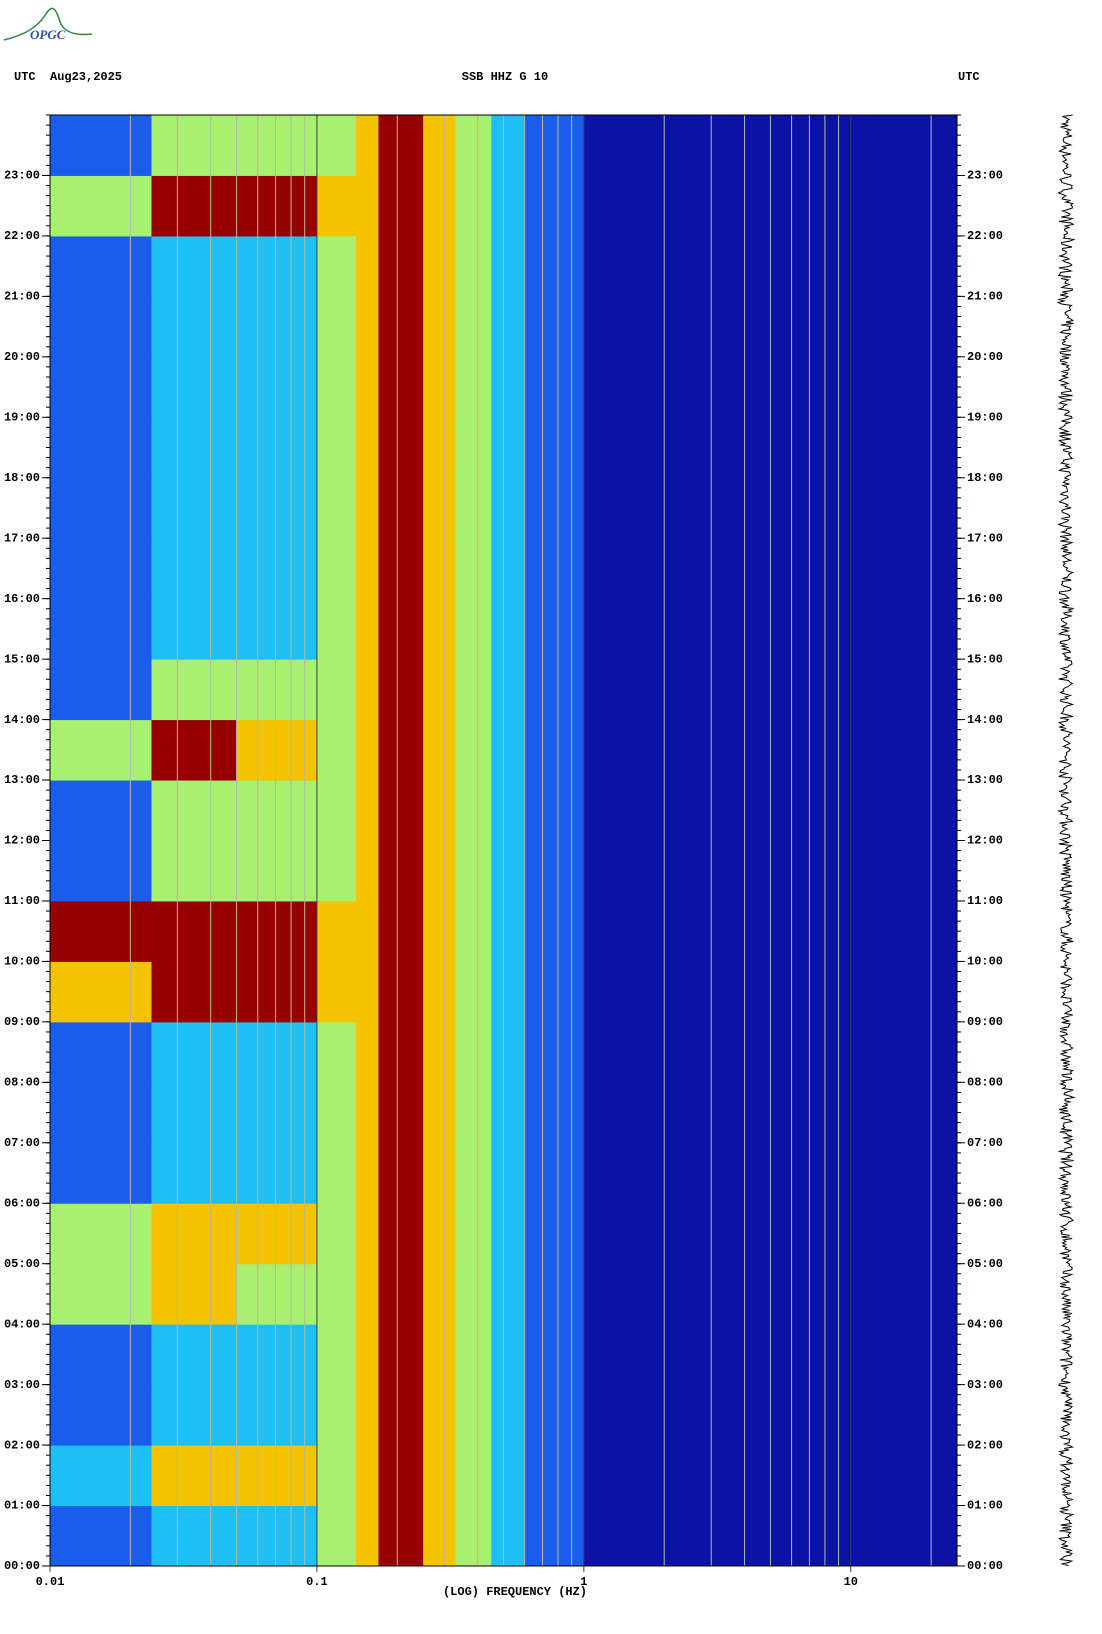 The image size is (1102, 1634). I want to click on y-tick-label: 06:00, so click(22, 1203).